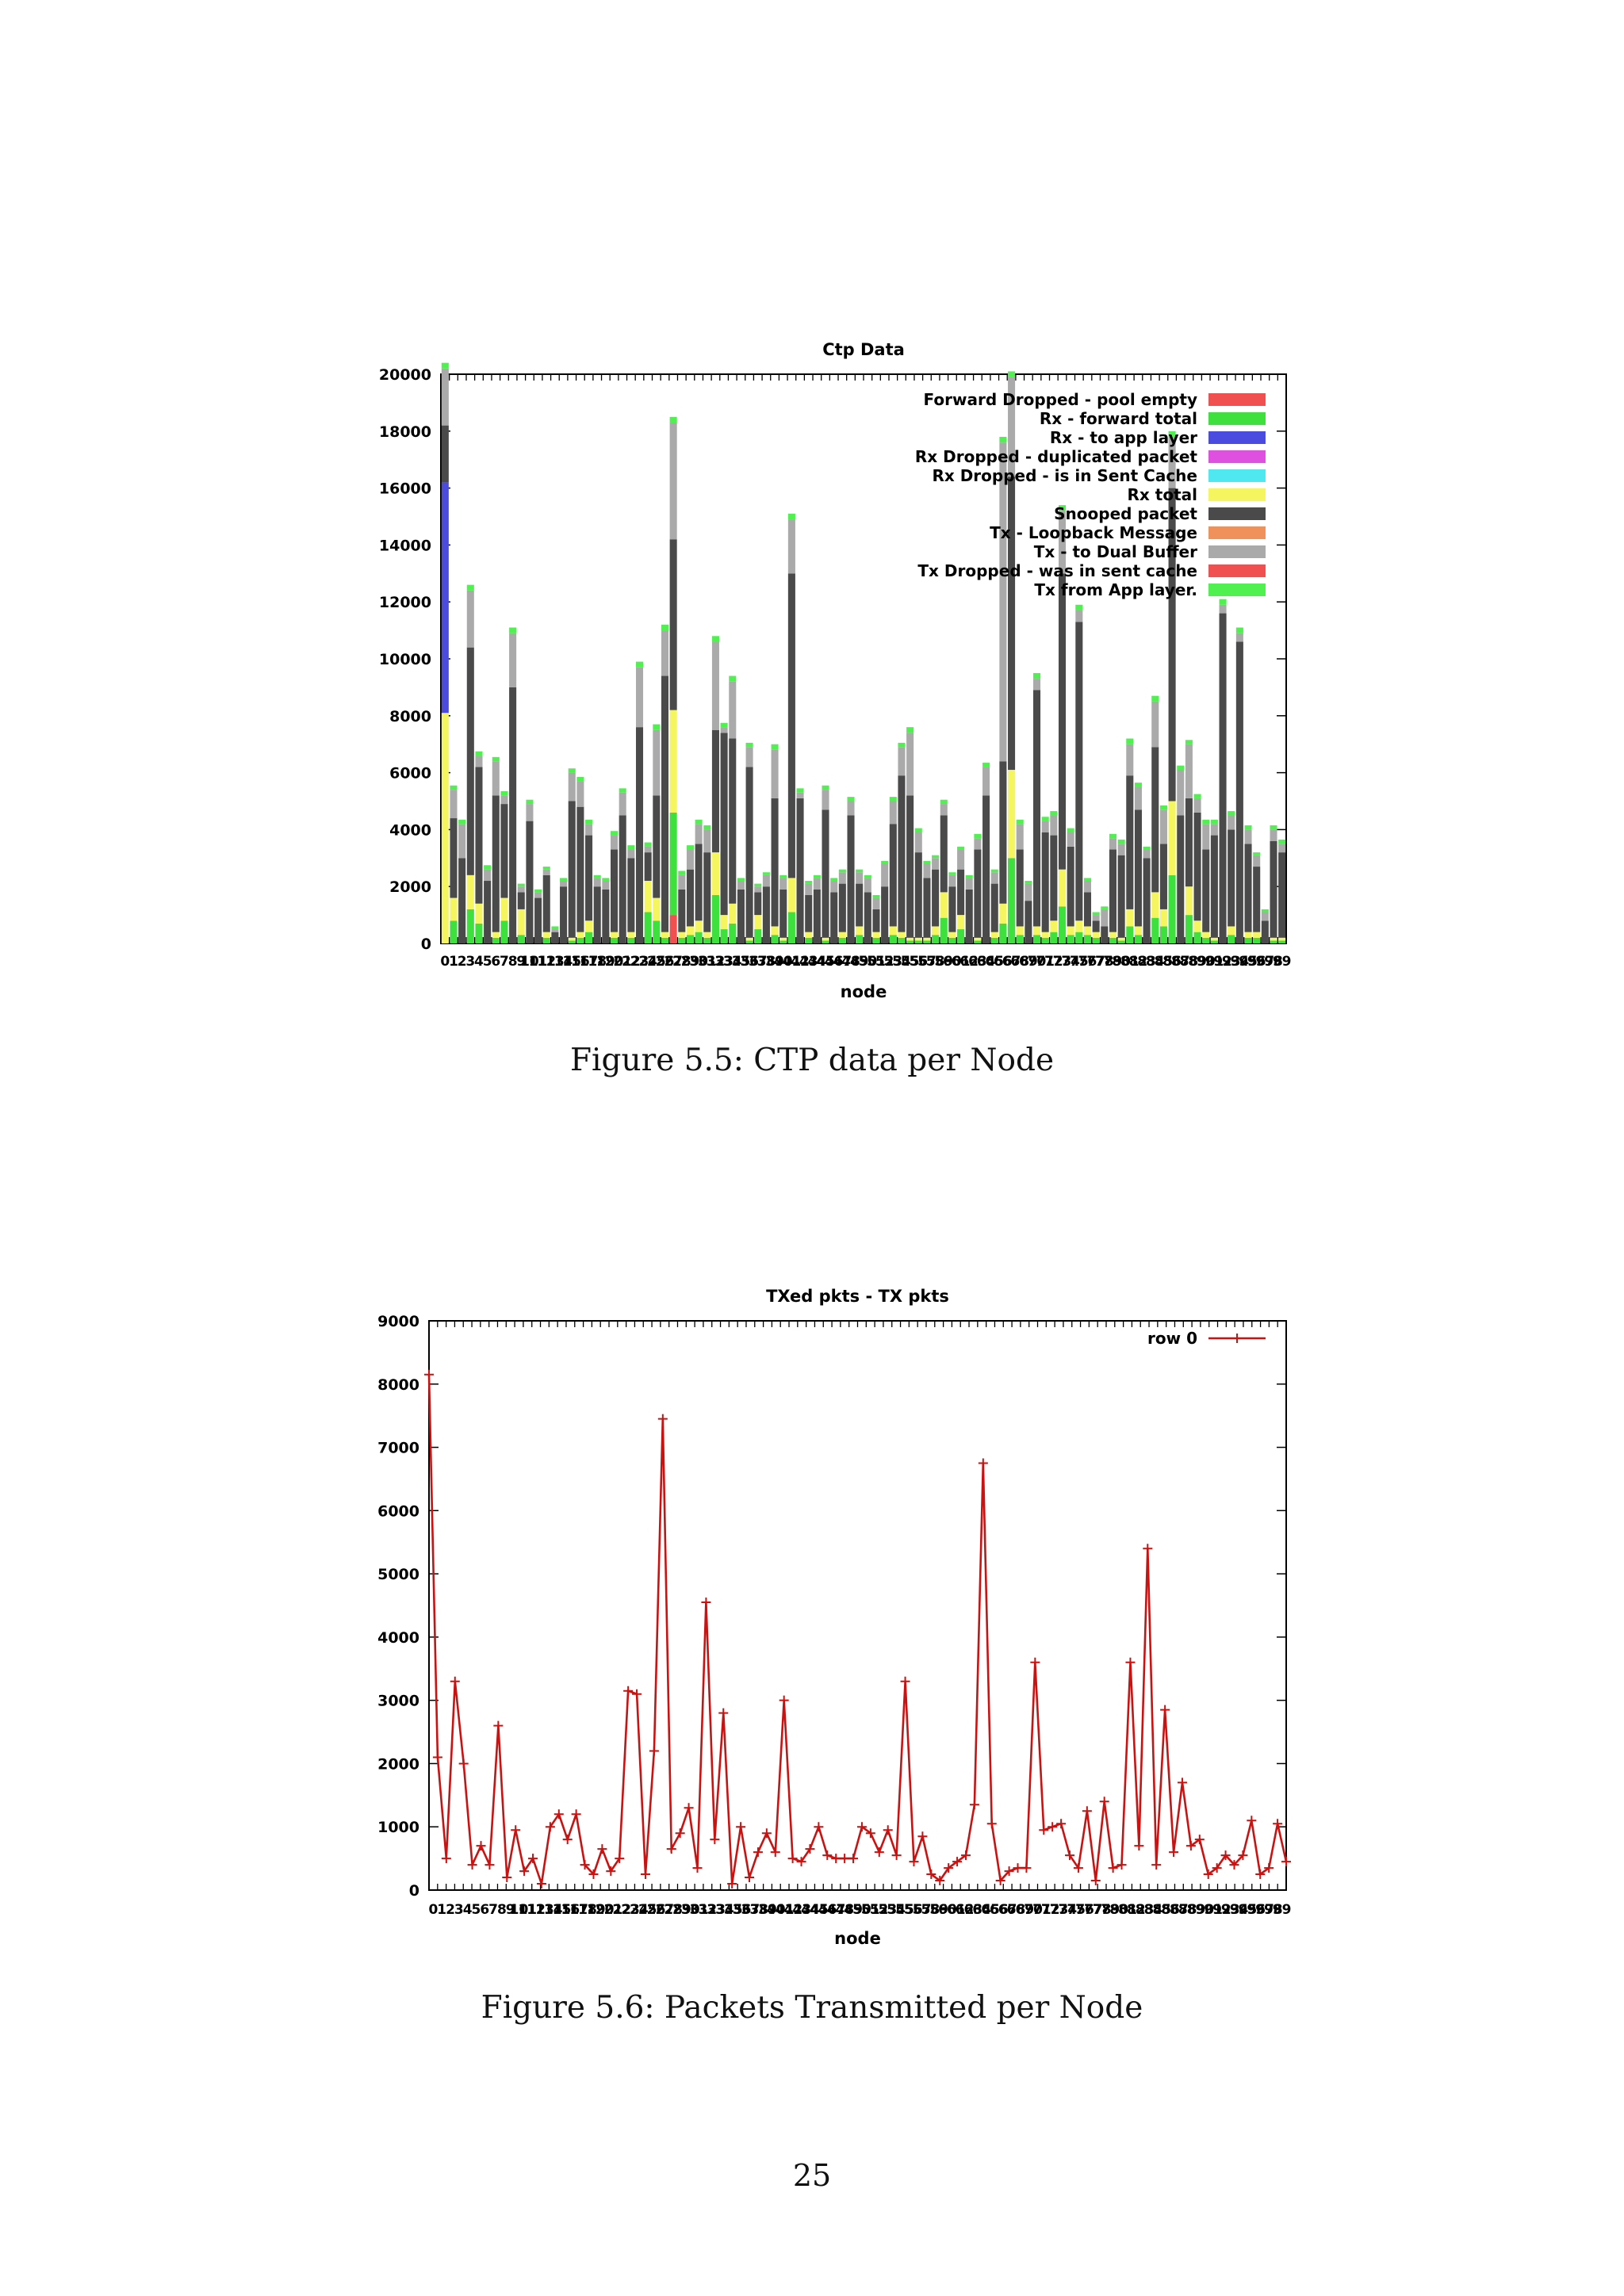 This screenshot has width=1624, height=2296. Describe the element at coordinates (1214, 962) in the screenshot. I see `x-tick-label: 91` at that location.